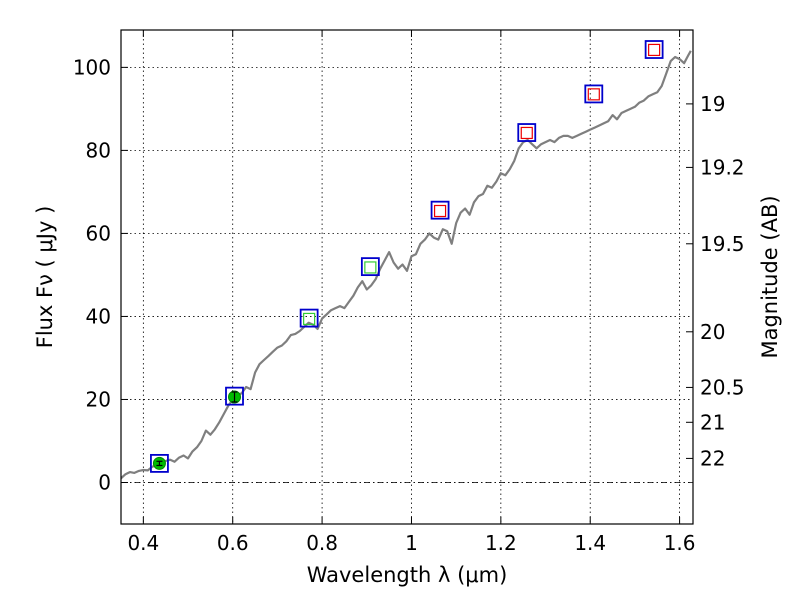  What do you see at coordinates (722, 387) in the screenshot?
I see `y2-tick-label: 20.5` at bounding box center [722, 387].